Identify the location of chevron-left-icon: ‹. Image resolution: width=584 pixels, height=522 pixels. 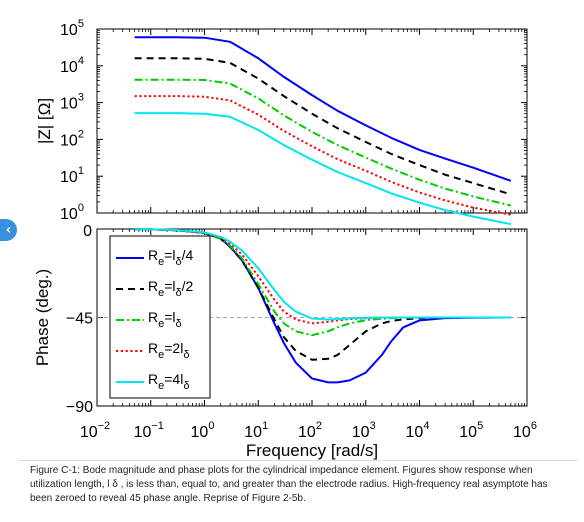
(8, 230).